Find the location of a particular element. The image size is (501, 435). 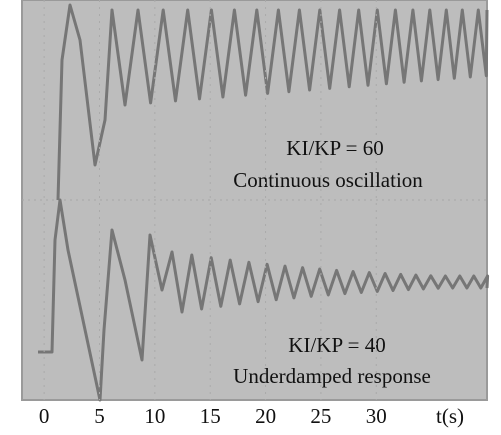

x-tick-label: 20 is located at coordinates (265, 416).